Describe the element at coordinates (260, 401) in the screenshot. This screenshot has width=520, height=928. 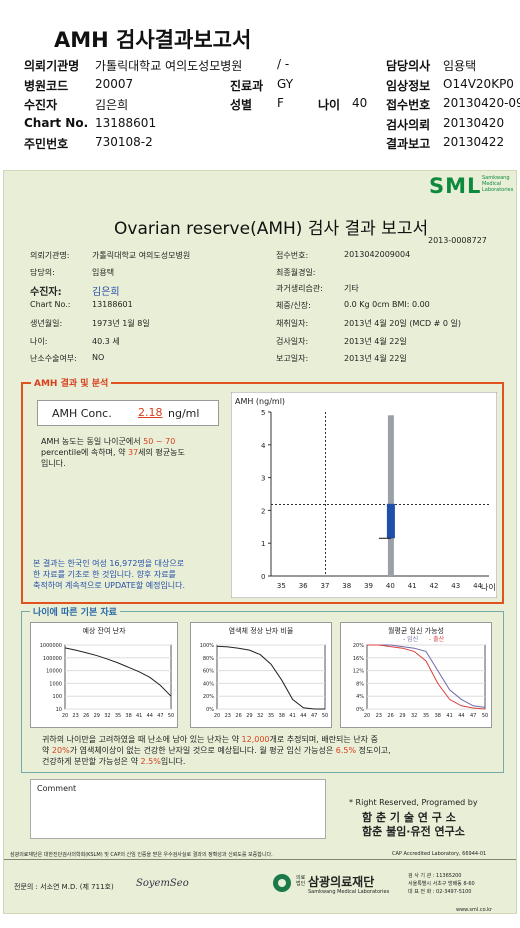
I see `y-axis-label: AMH (ng/ml)` at that location.